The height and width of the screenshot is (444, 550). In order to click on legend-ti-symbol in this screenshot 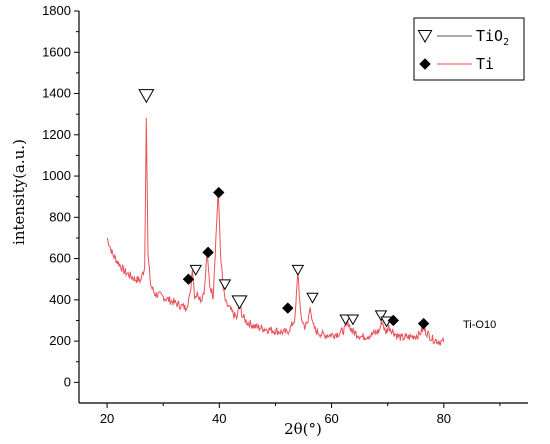, I will do `click(425, 64)`.